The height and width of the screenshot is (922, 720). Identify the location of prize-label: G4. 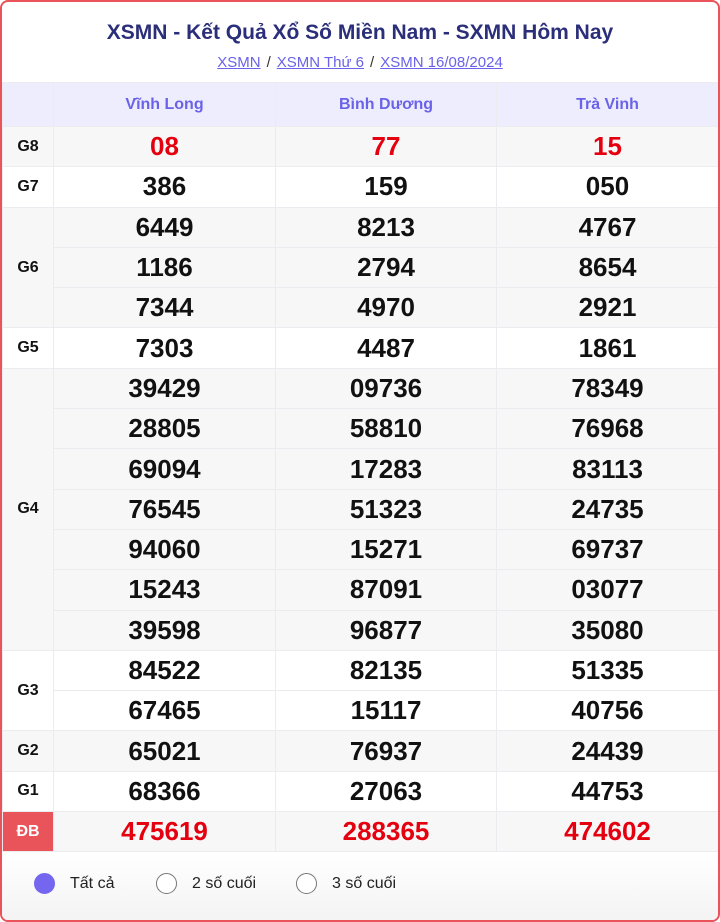
(28, 509).